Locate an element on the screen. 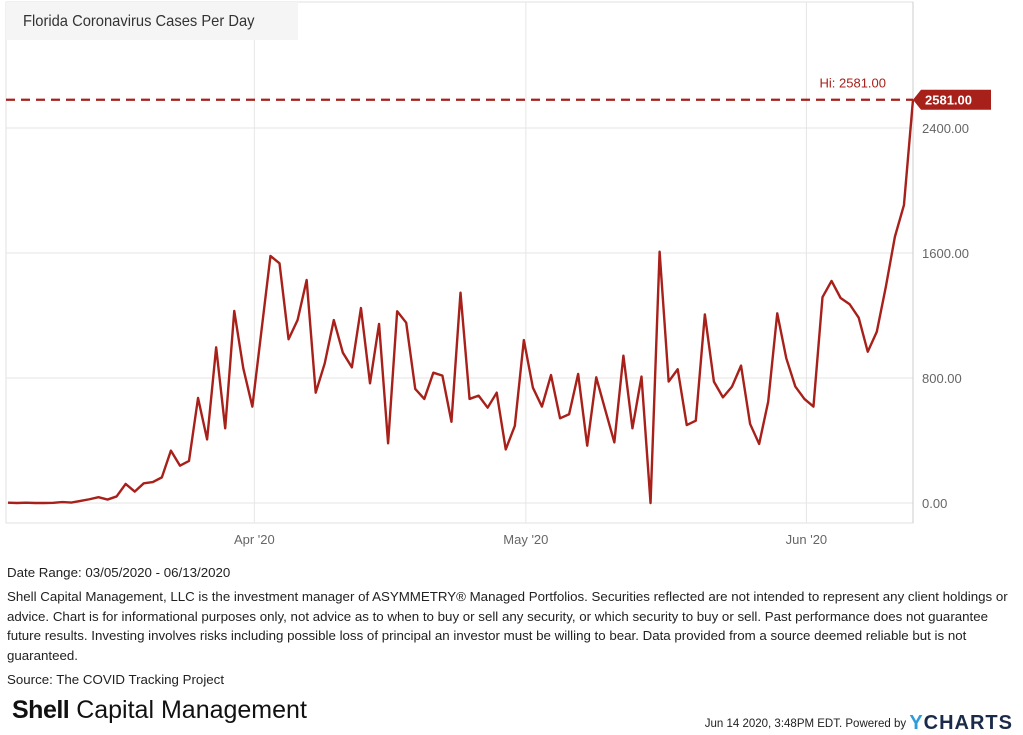 Image resolution: width=1023 pixels, height=735 pixels. ycharts-logo: YCHARTS is located at coordinates (961, 723).